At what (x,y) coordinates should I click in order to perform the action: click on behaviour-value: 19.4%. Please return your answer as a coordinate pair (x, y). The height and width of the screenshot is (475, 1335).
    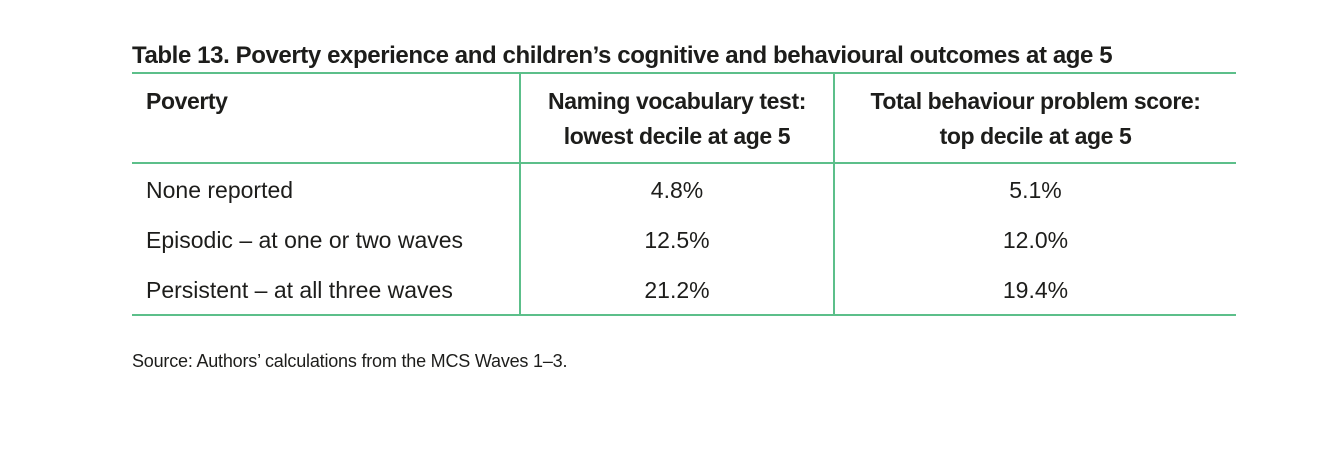
    Looking at the image, I should click on (1034, 290).